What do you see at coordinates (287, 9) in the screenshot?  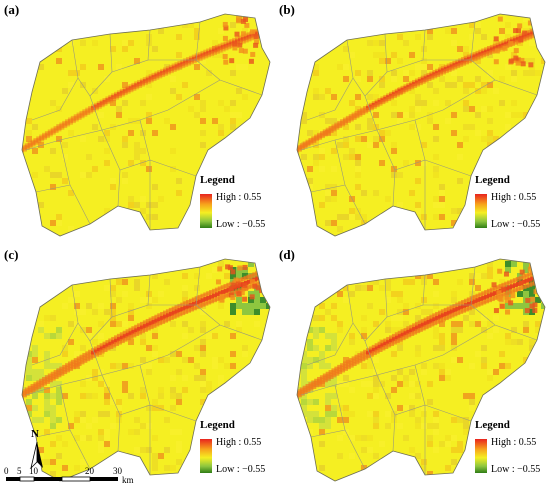 I see `panel-label: (b)` at bounding box center [287, 9].